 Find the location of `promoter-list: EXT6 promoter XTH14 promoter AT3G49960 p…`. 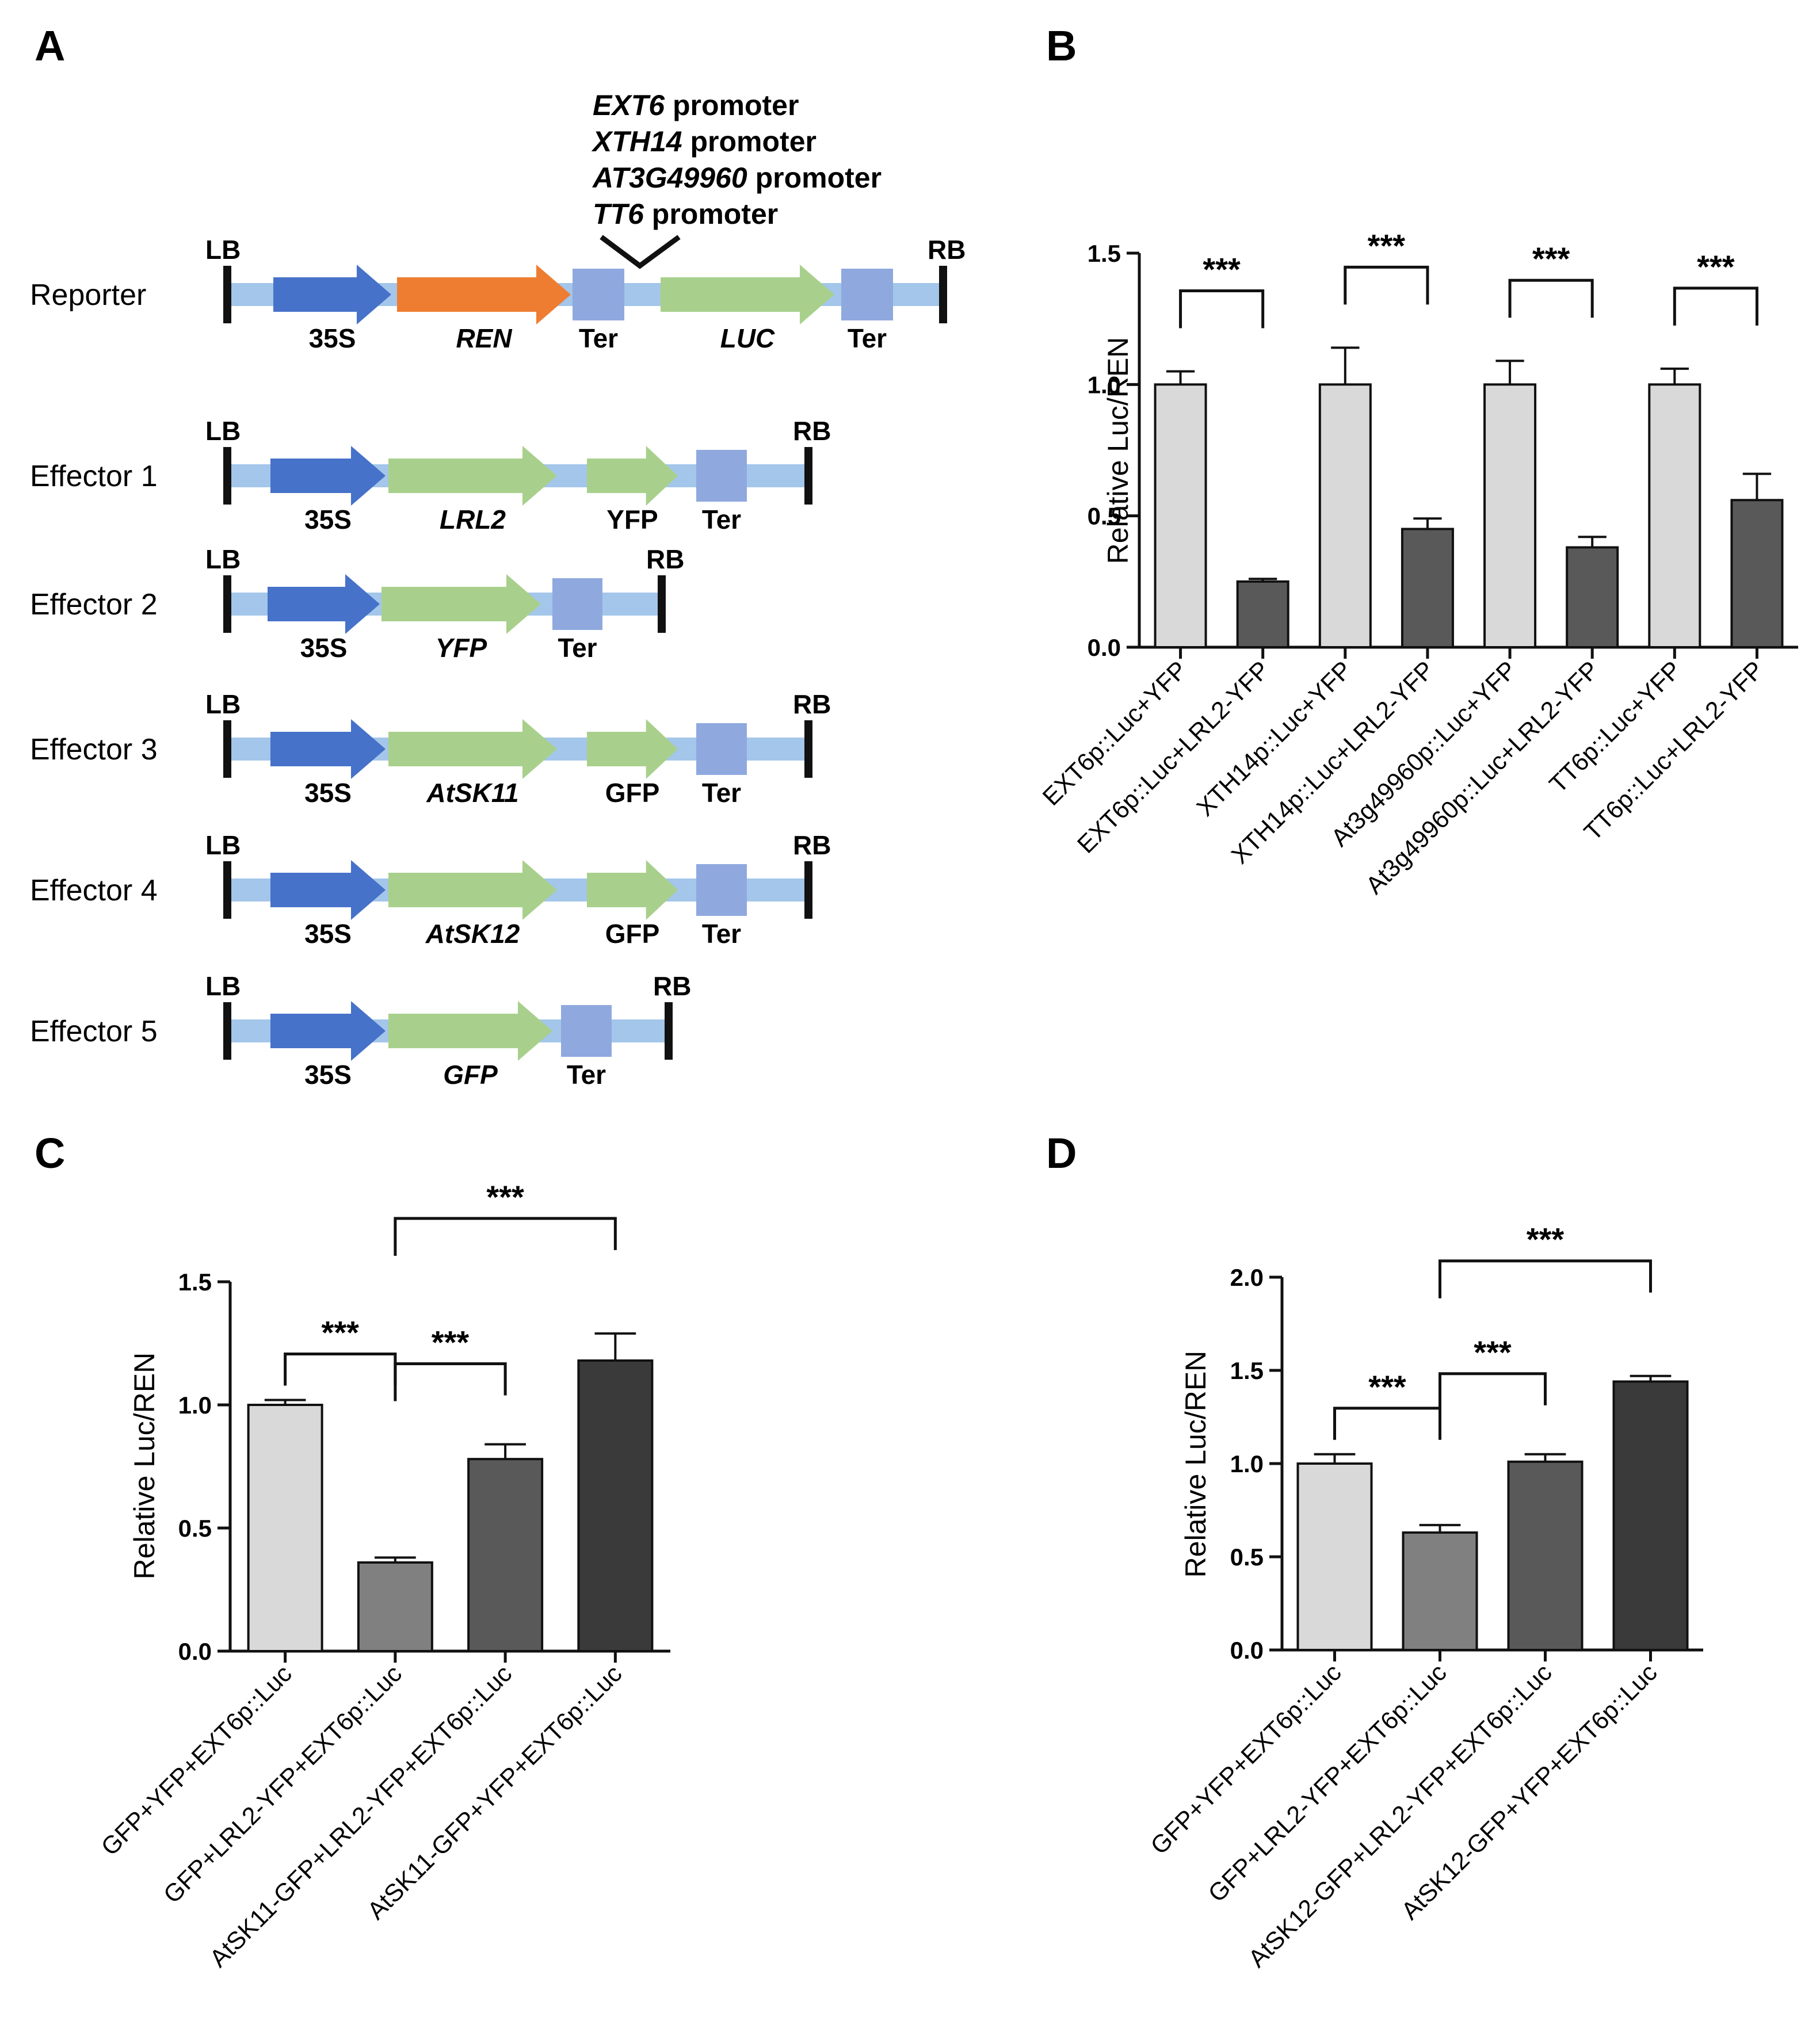

promoter-list: EXT6 promoter XTH14 promoter AT3G49960 p… is located at coordinates (736, 179).